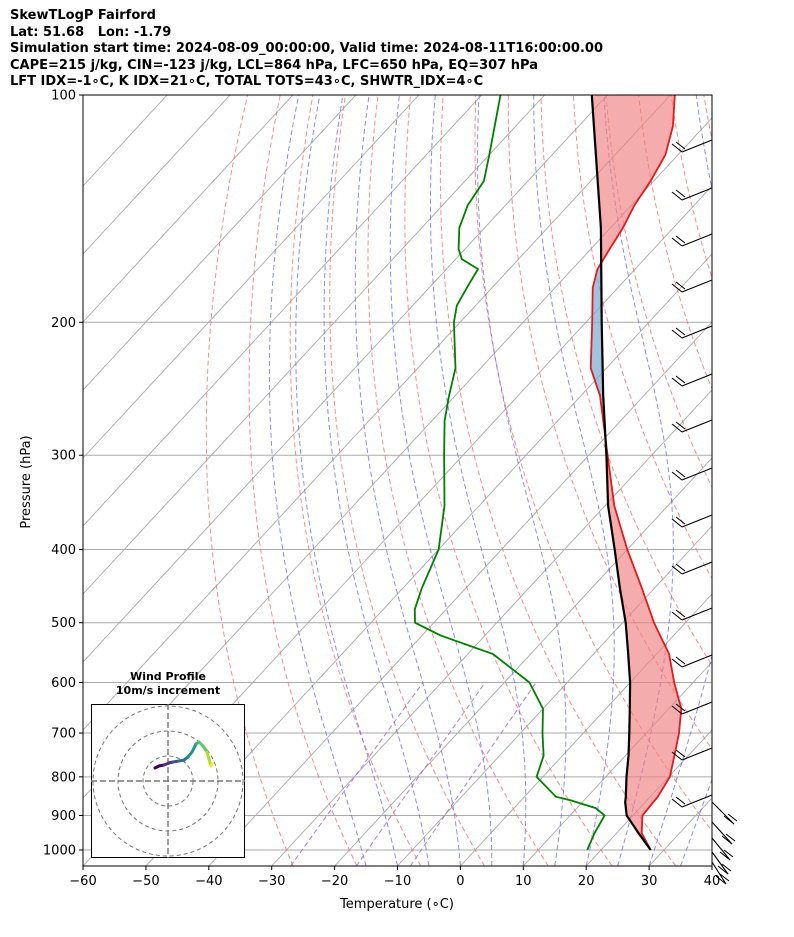 The width and height of the screenshot is (794, 937). I want to click on wind-profile-title: Wind Profile 10m/s increment, so click(168, 684).